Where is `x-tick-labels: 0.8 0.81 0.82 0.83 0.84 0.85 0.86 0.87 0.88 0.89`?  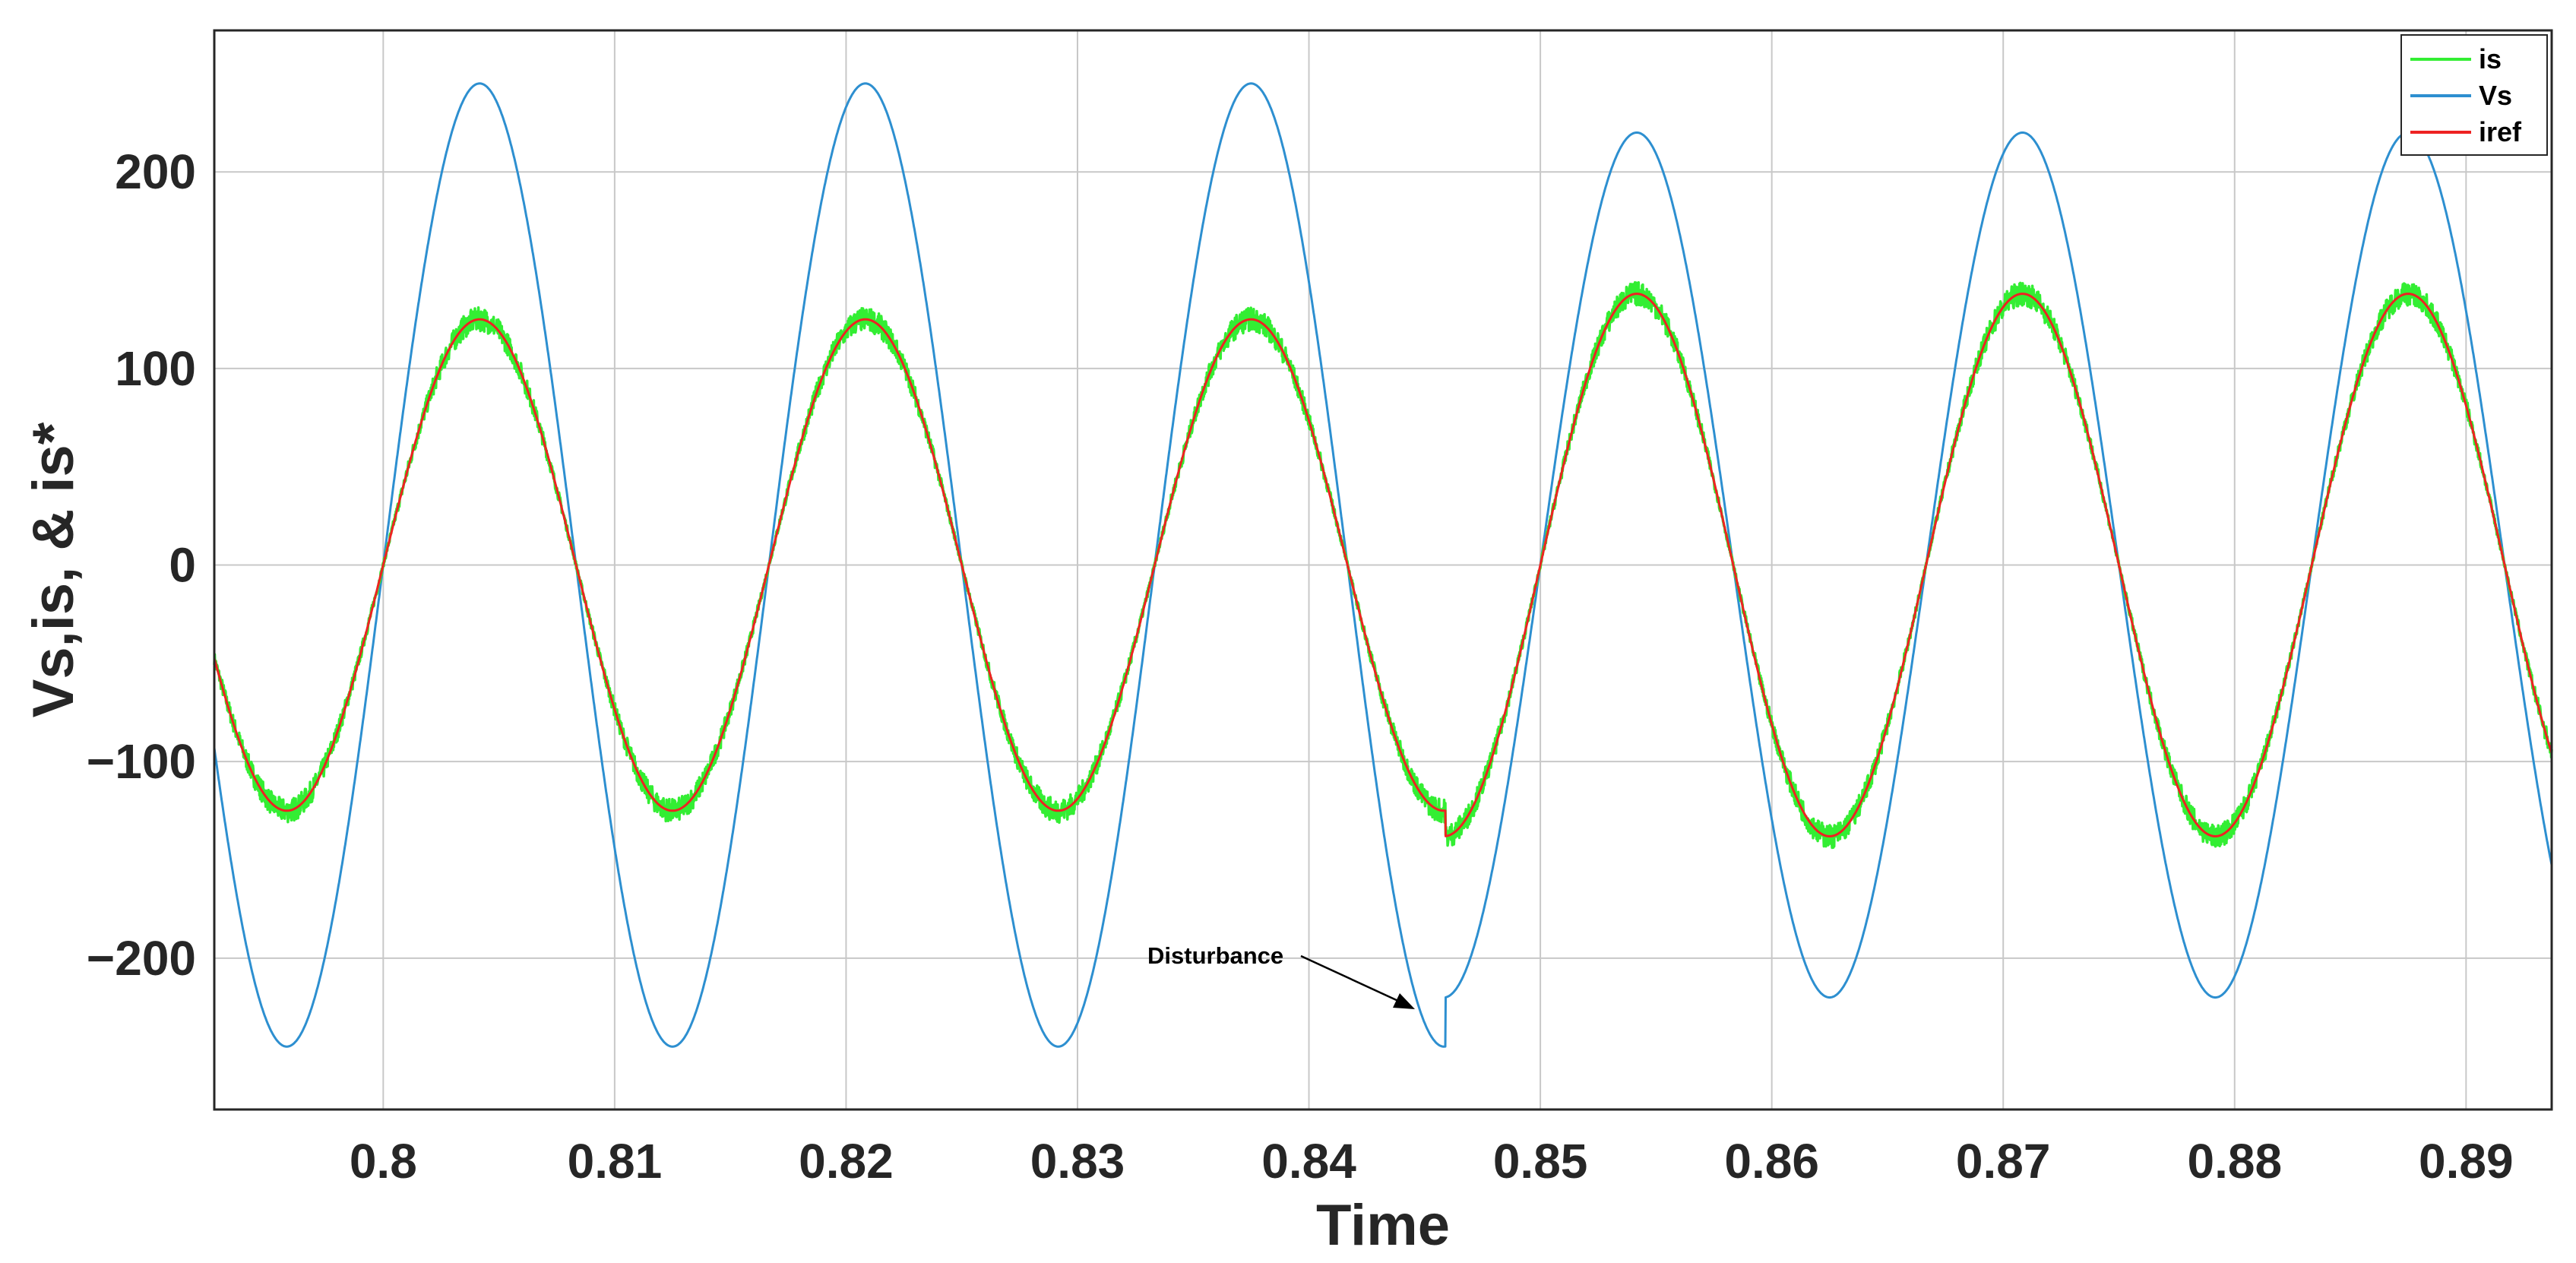 x-tick-labels: 0.8 0.81 0.82 0.83 0.84 0.85 0.86 0.87 0.88 0.89 is located at coordinates (1432, 1161).